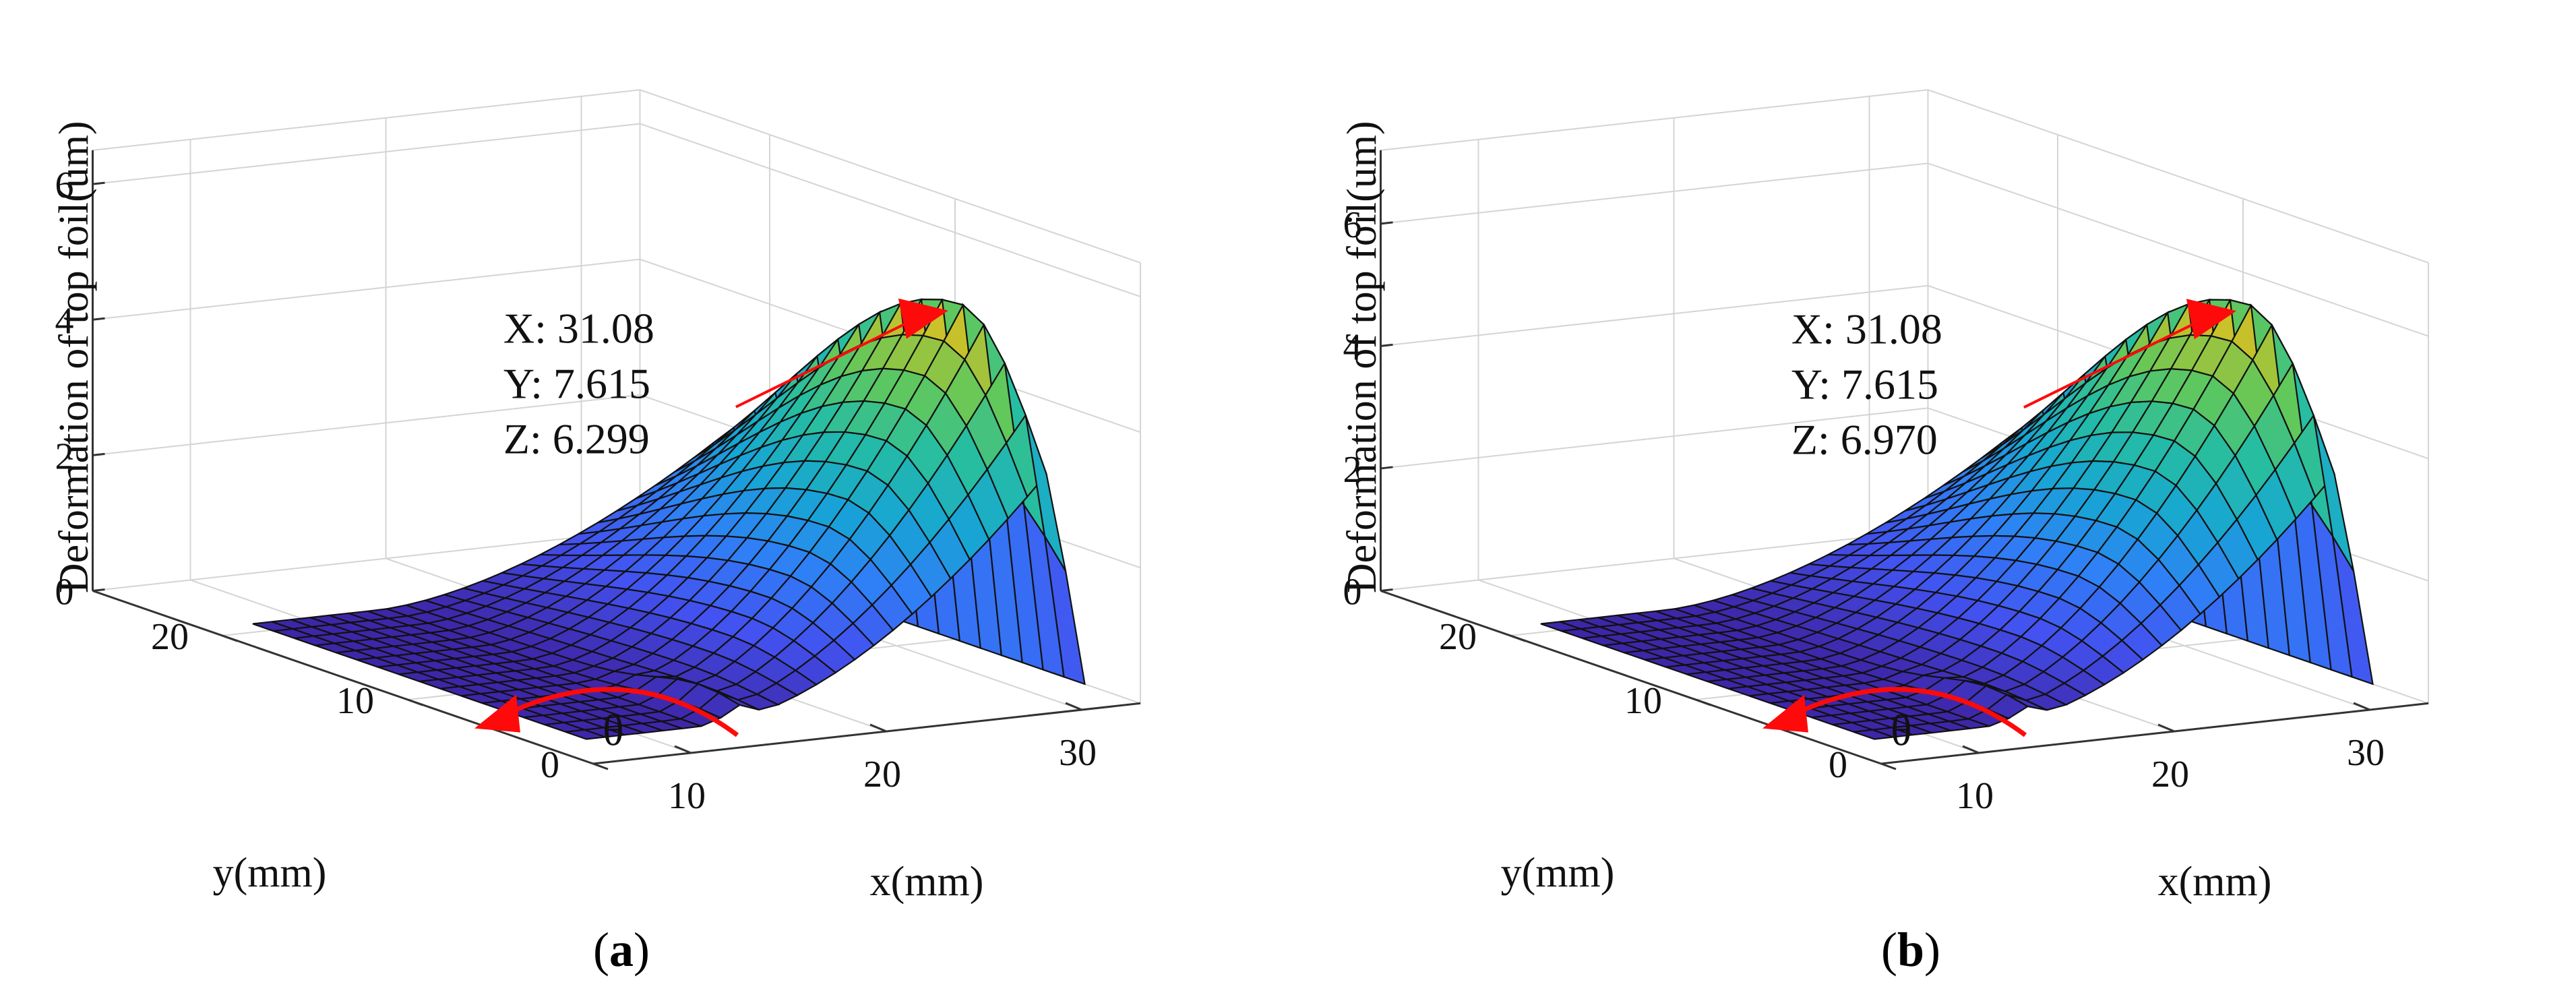 The height and width of the screenshot is (1003, 2576). I want to click on datatip-z: Z: 6.970, so click(1865, 439).